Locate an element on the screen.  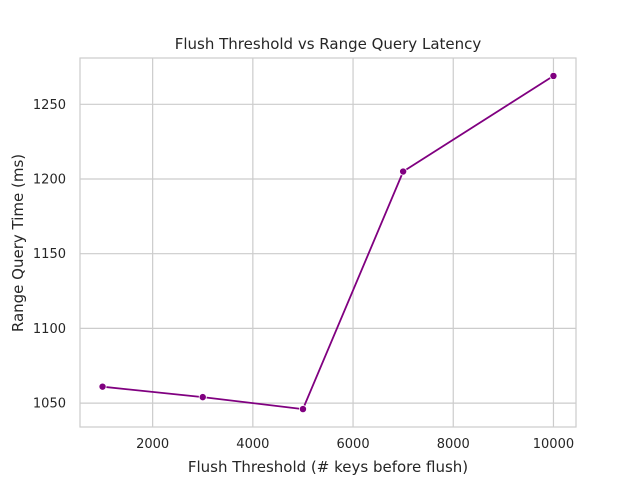
chart-title: Flush Threshold vs Range Query Latency is located at coordinates (328, 44).